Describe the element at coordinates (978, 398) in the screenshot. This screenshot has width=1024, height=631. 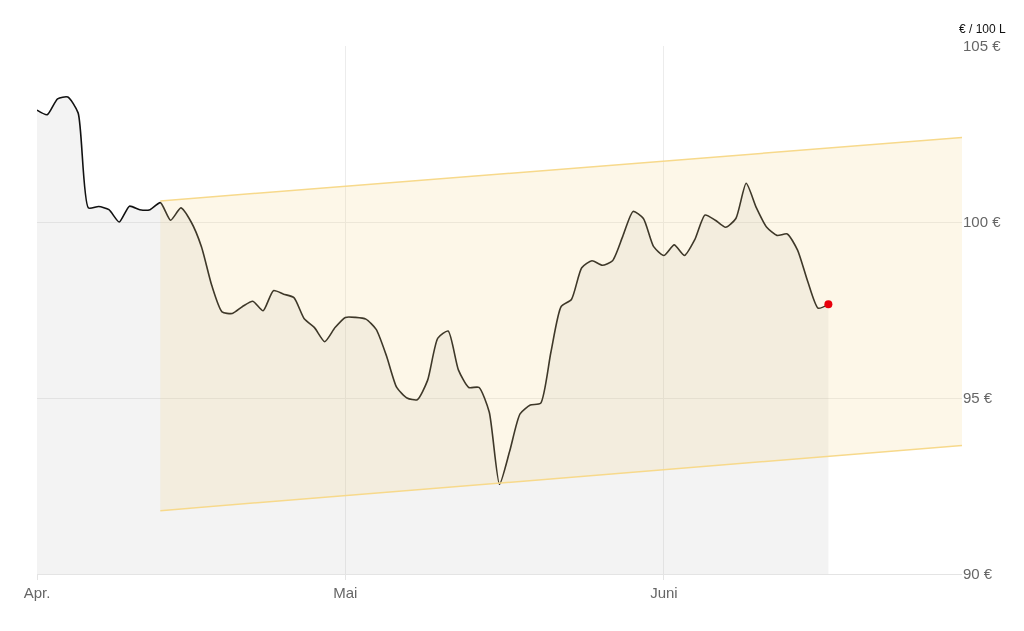
I see `y-tick-label: 95 €` at that location.